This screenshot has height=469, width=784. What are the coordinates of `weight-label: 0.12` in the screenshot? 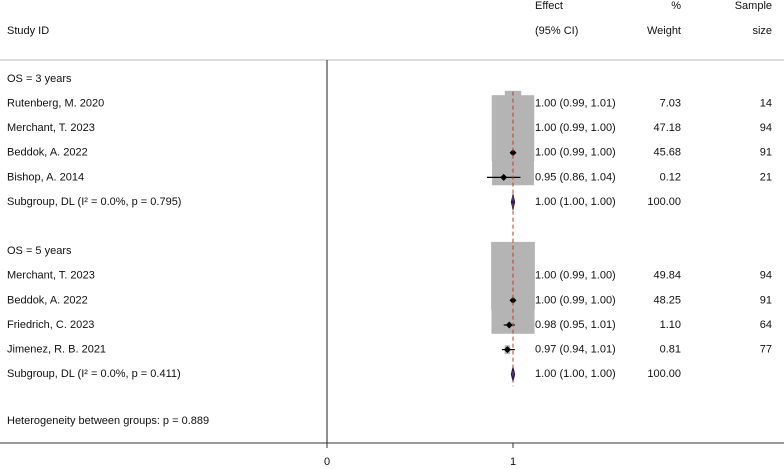 It's located at (670, 177).